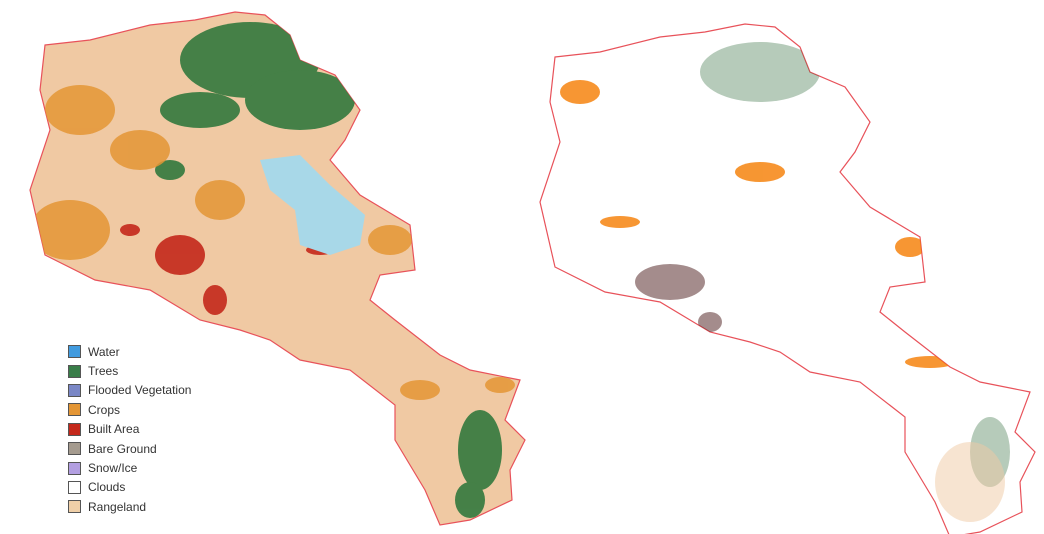  I want to click on built-areas, so click(227, 269).